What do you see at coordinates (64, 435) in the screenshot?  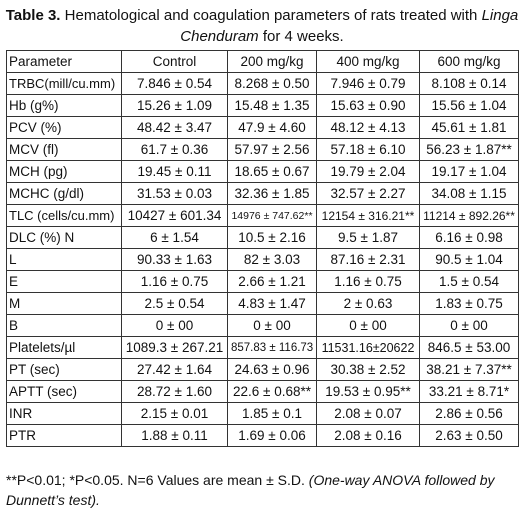 I see `row-label: PTR` at bounding box center [64, 435].